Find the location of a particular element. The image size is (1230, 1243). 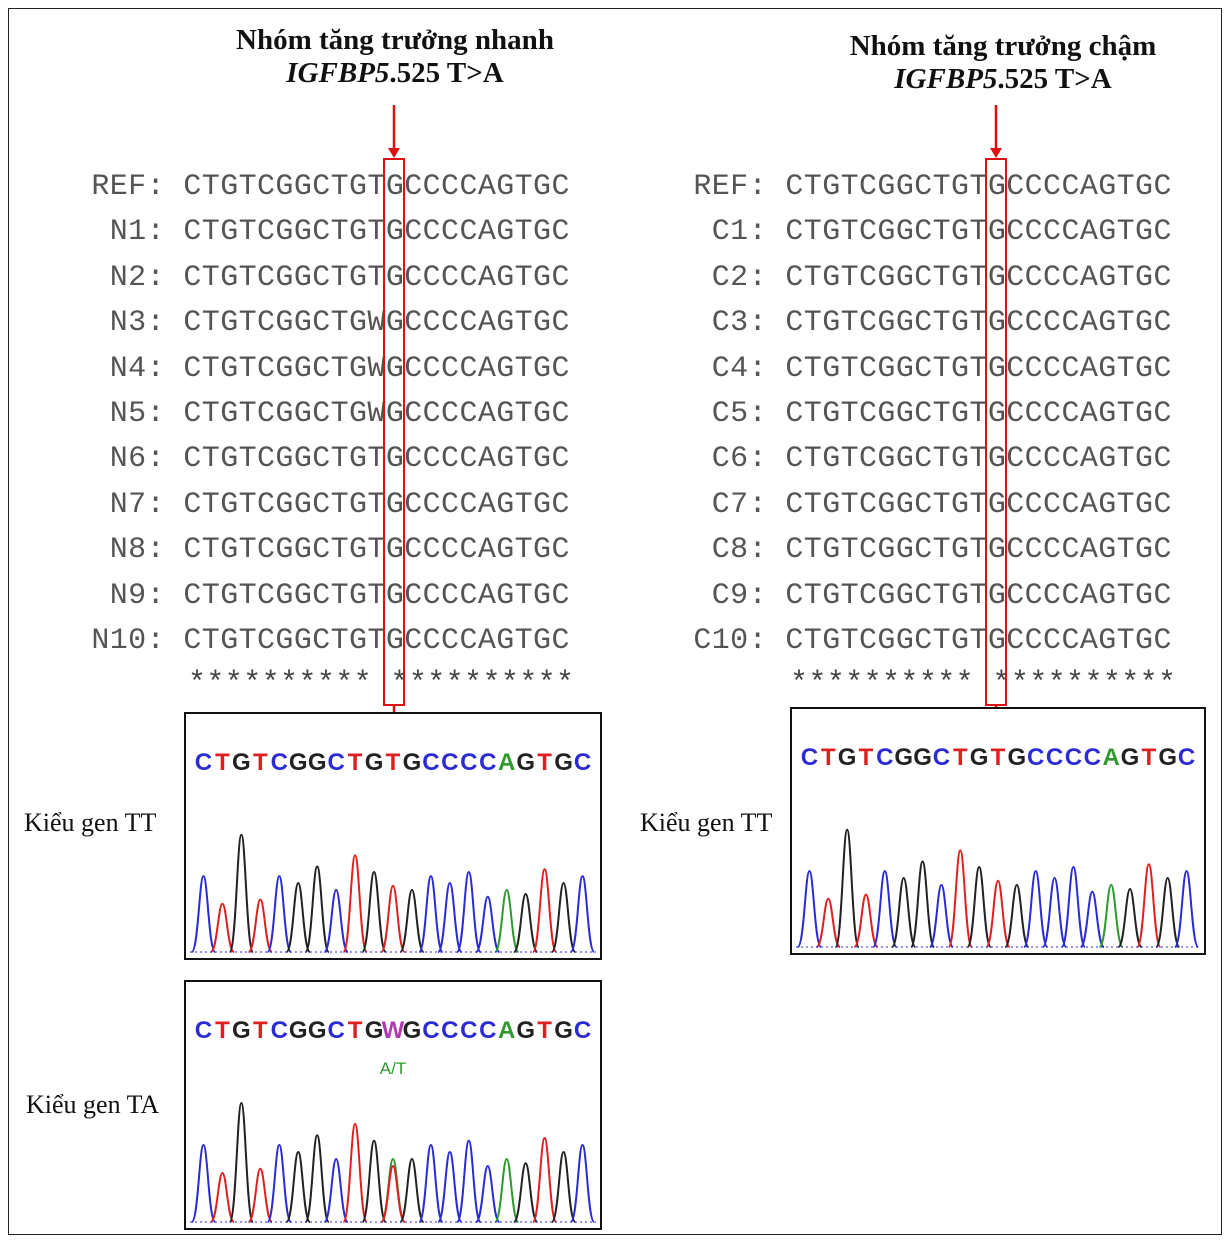

alignment-row: N6: CTGTCGGCTGTGCCCCAGTGC is located at coordinates (325, 459).